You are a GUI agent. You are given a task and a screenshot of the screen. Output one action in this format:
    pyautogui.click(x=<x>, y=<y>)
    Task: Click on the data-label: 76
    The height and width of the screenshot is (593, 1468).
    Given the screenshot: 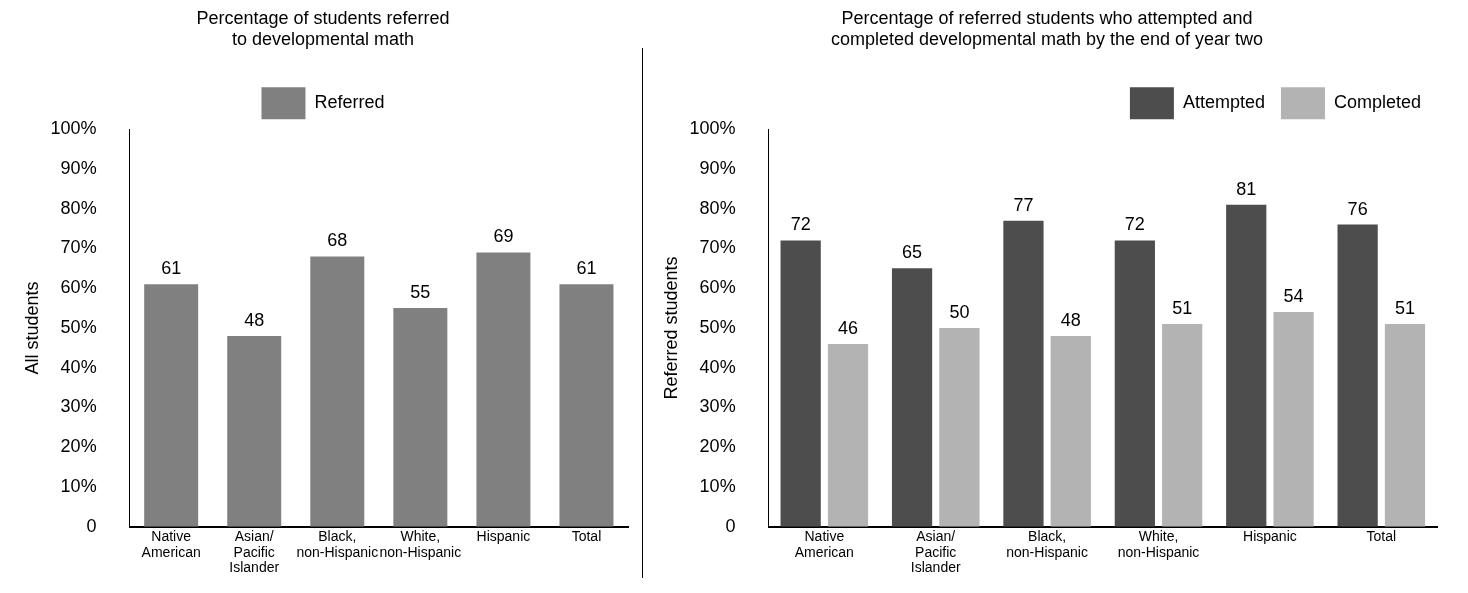 What is the action you would take?
    pyautogui.click(x=1357, y=208)
    